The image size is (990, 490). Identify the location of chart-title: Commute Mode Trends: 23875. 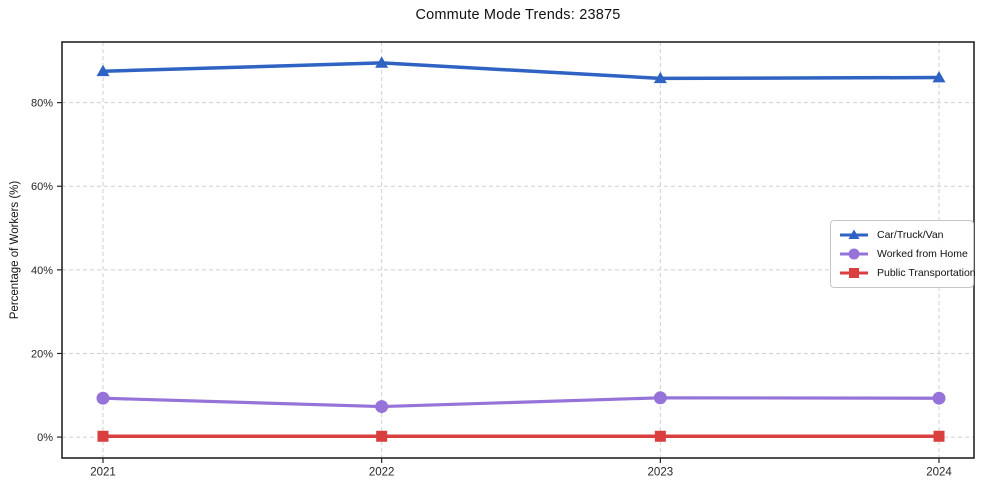
(518, 15).